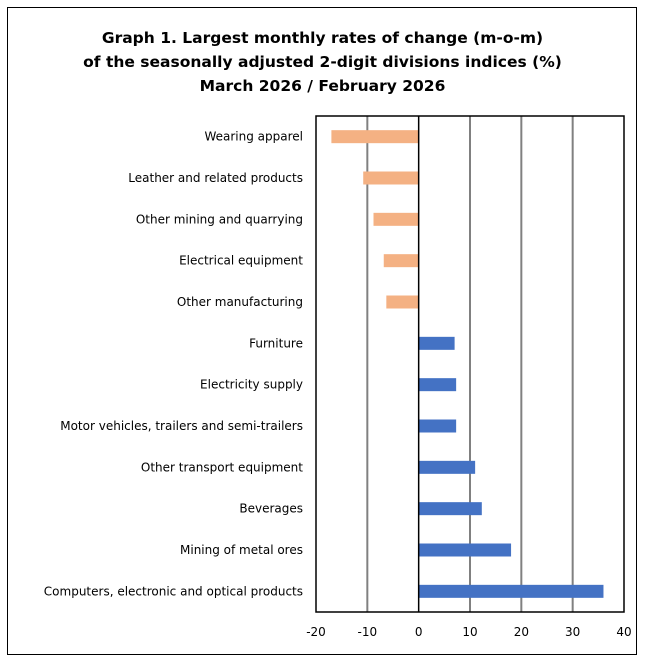  Describe the element at coordinates (271, 509) in the screenshot. I see `category-label: Beverages` at that location.